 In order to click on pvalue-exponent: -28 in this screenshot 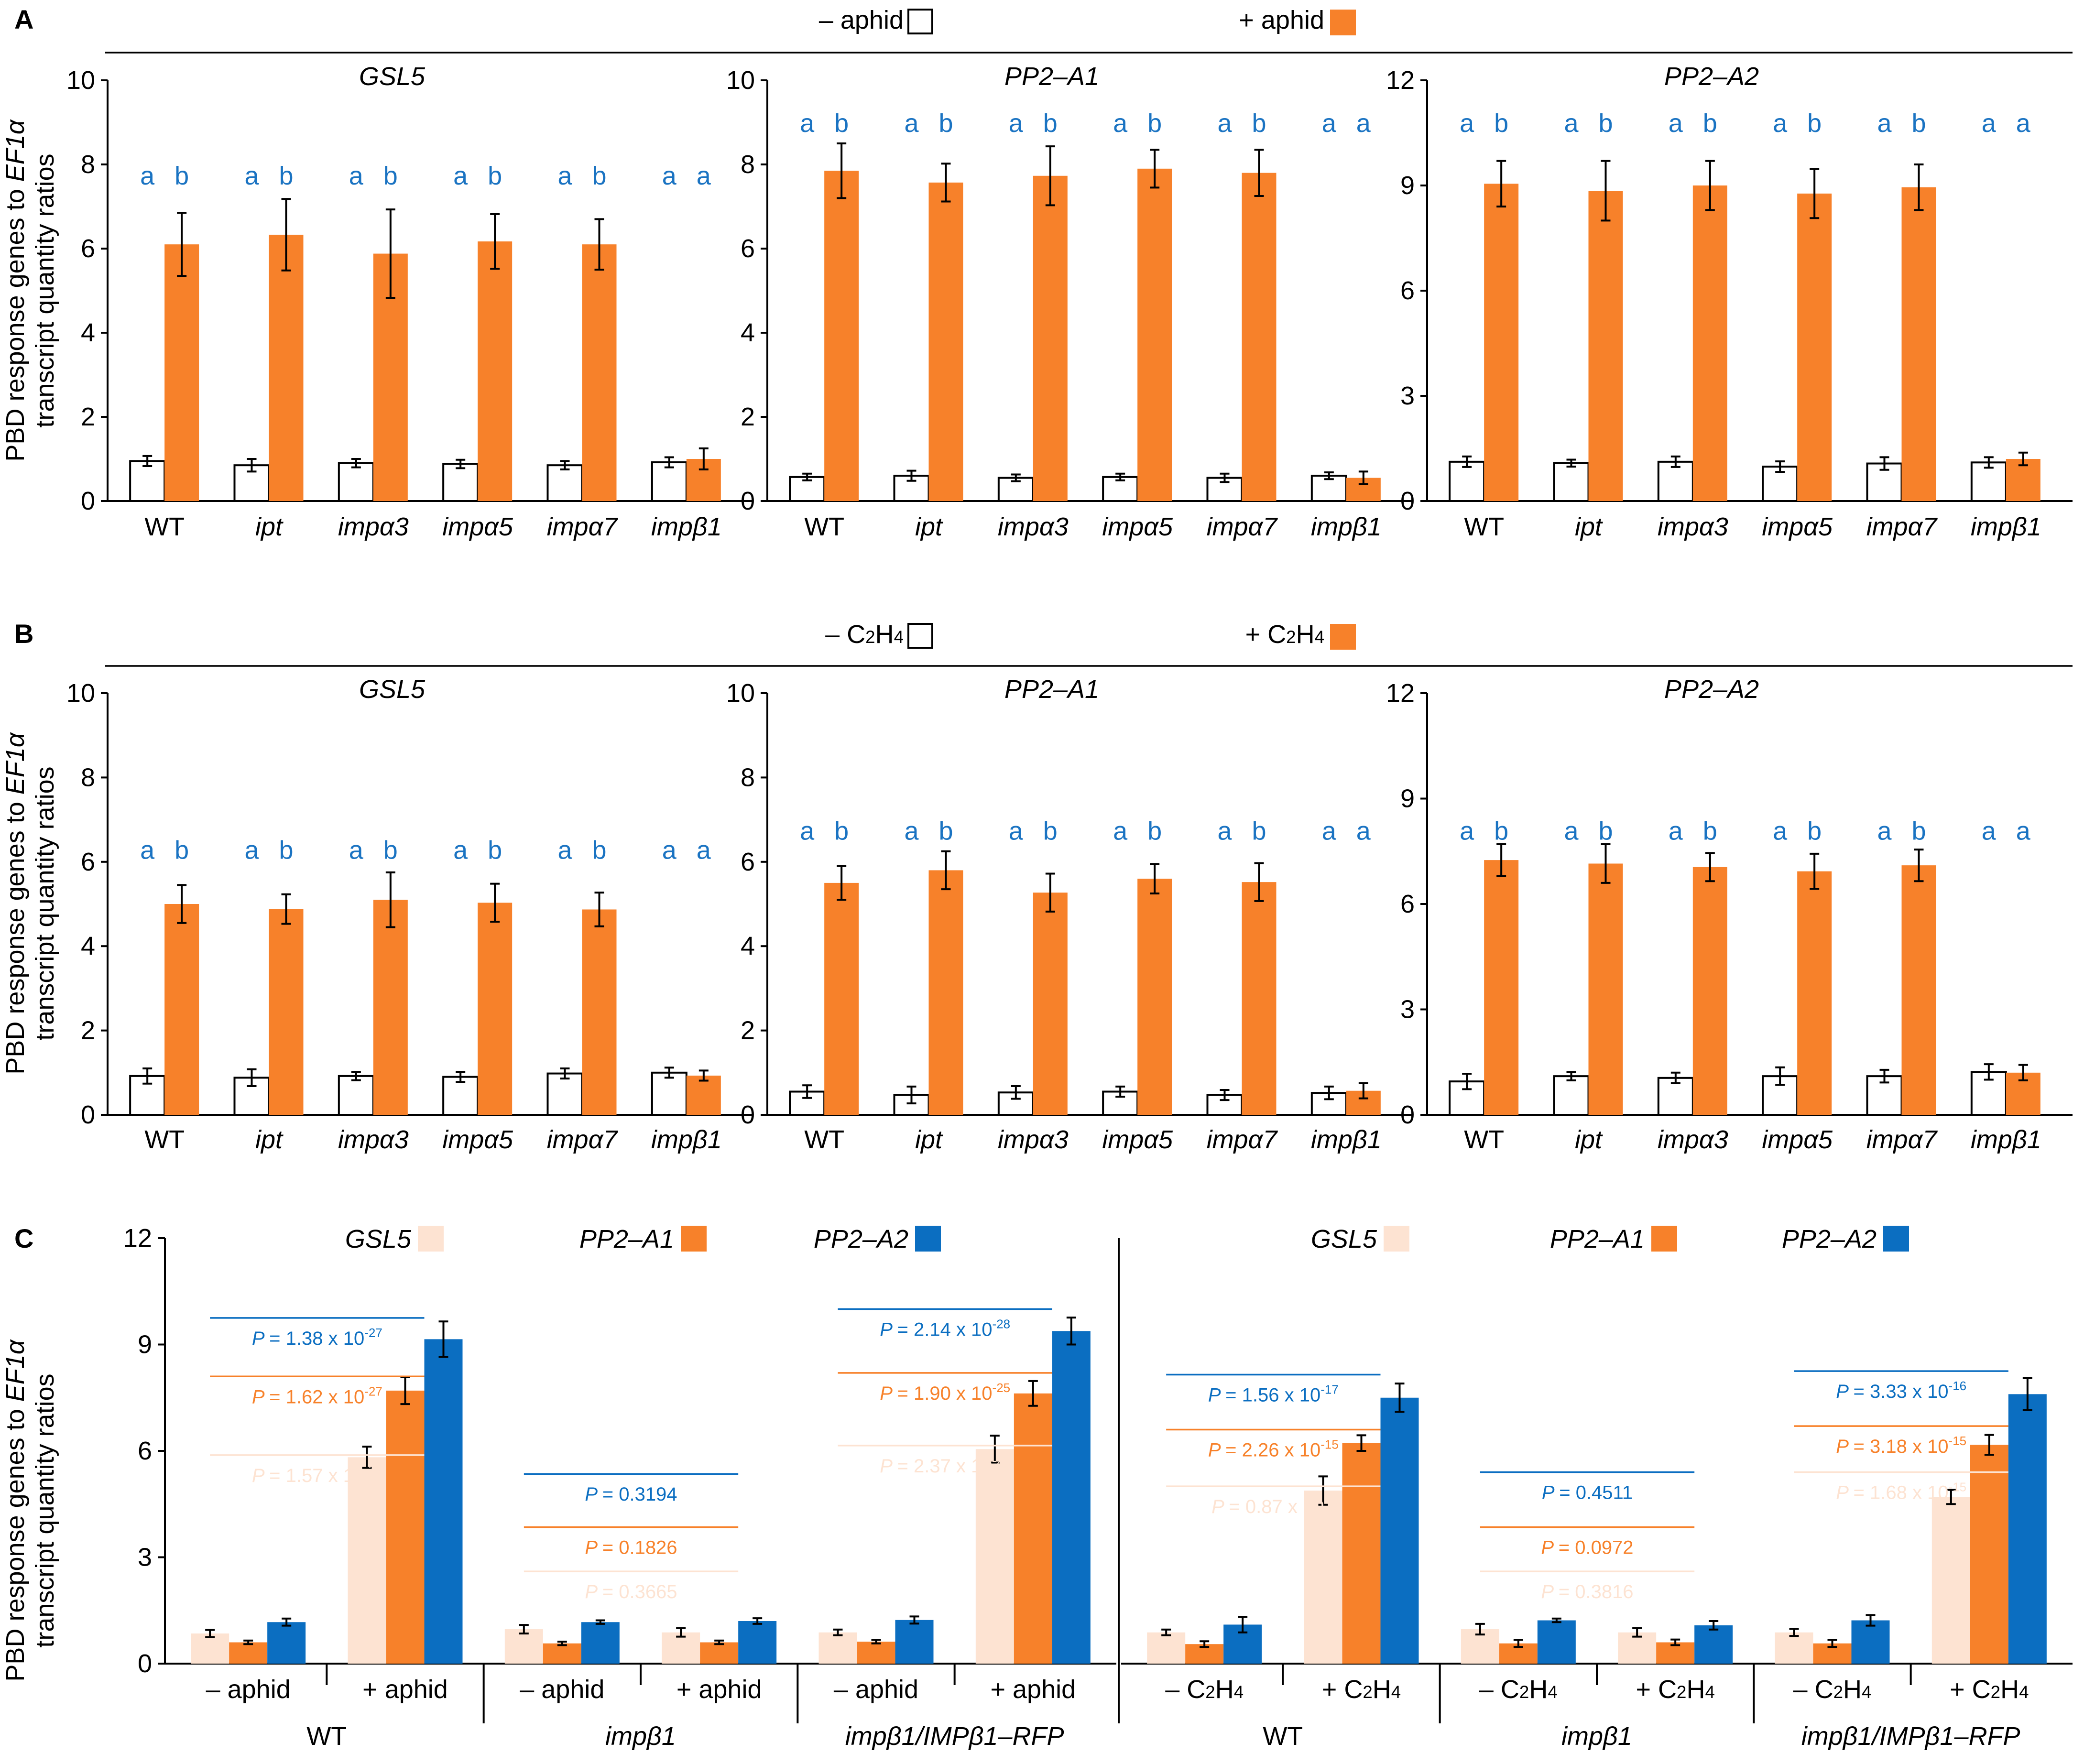, I will do `click(1002, 1324)`.